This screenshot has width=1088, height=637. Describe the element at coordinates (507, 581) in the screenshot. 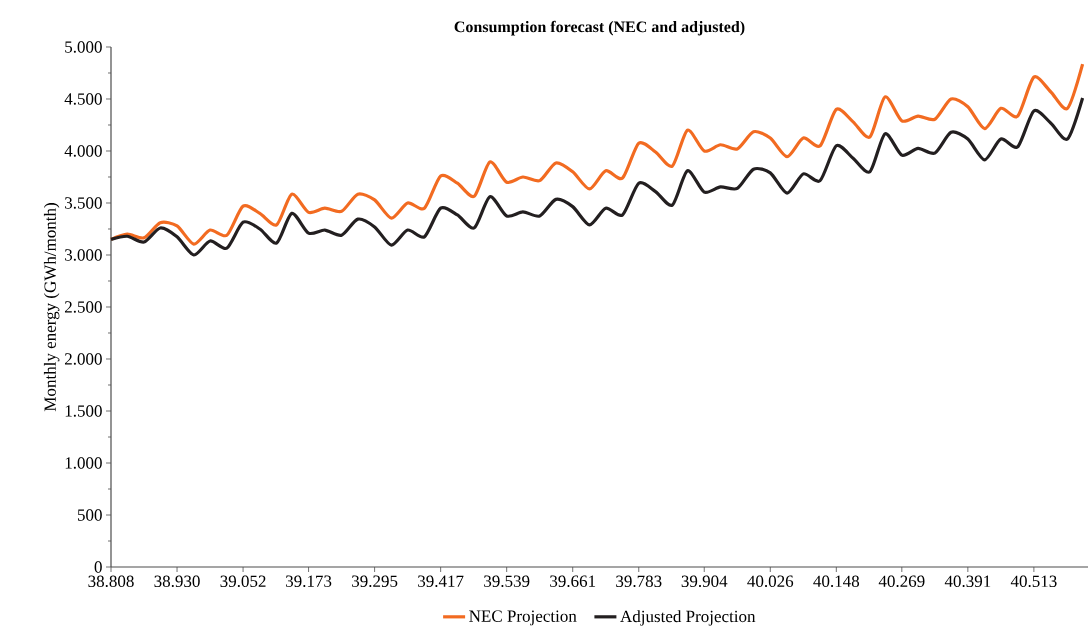

I see `x-tick-label: 39.539` at that location.